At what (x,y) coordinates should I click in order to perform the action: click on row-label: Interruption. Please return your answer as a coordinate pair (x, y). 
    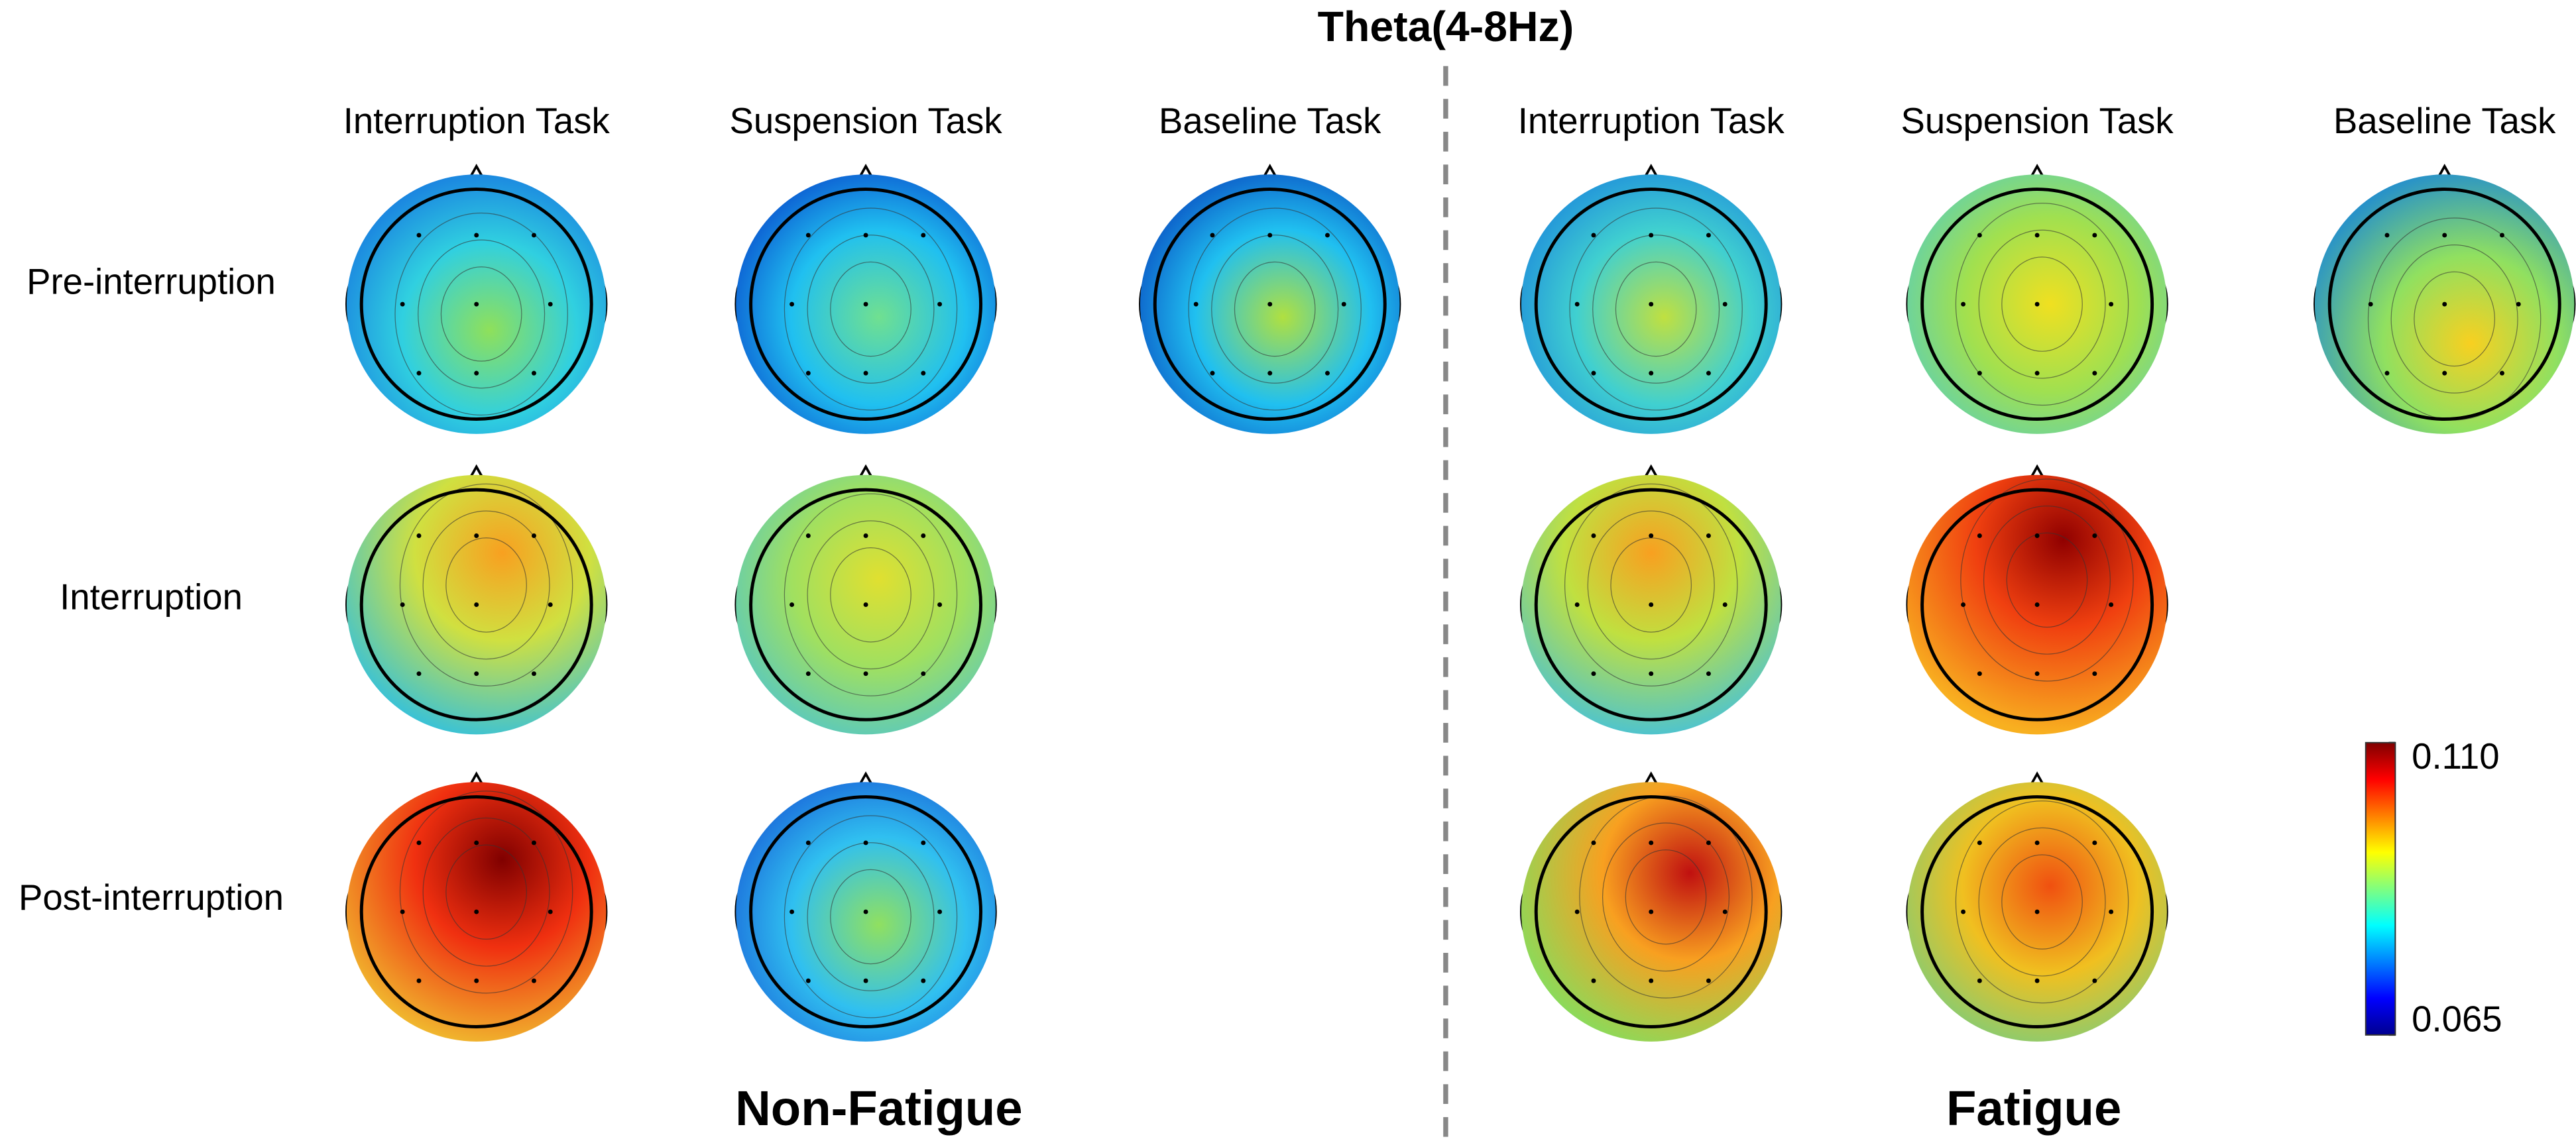
    Looking at the image, I should click on (151, 598).